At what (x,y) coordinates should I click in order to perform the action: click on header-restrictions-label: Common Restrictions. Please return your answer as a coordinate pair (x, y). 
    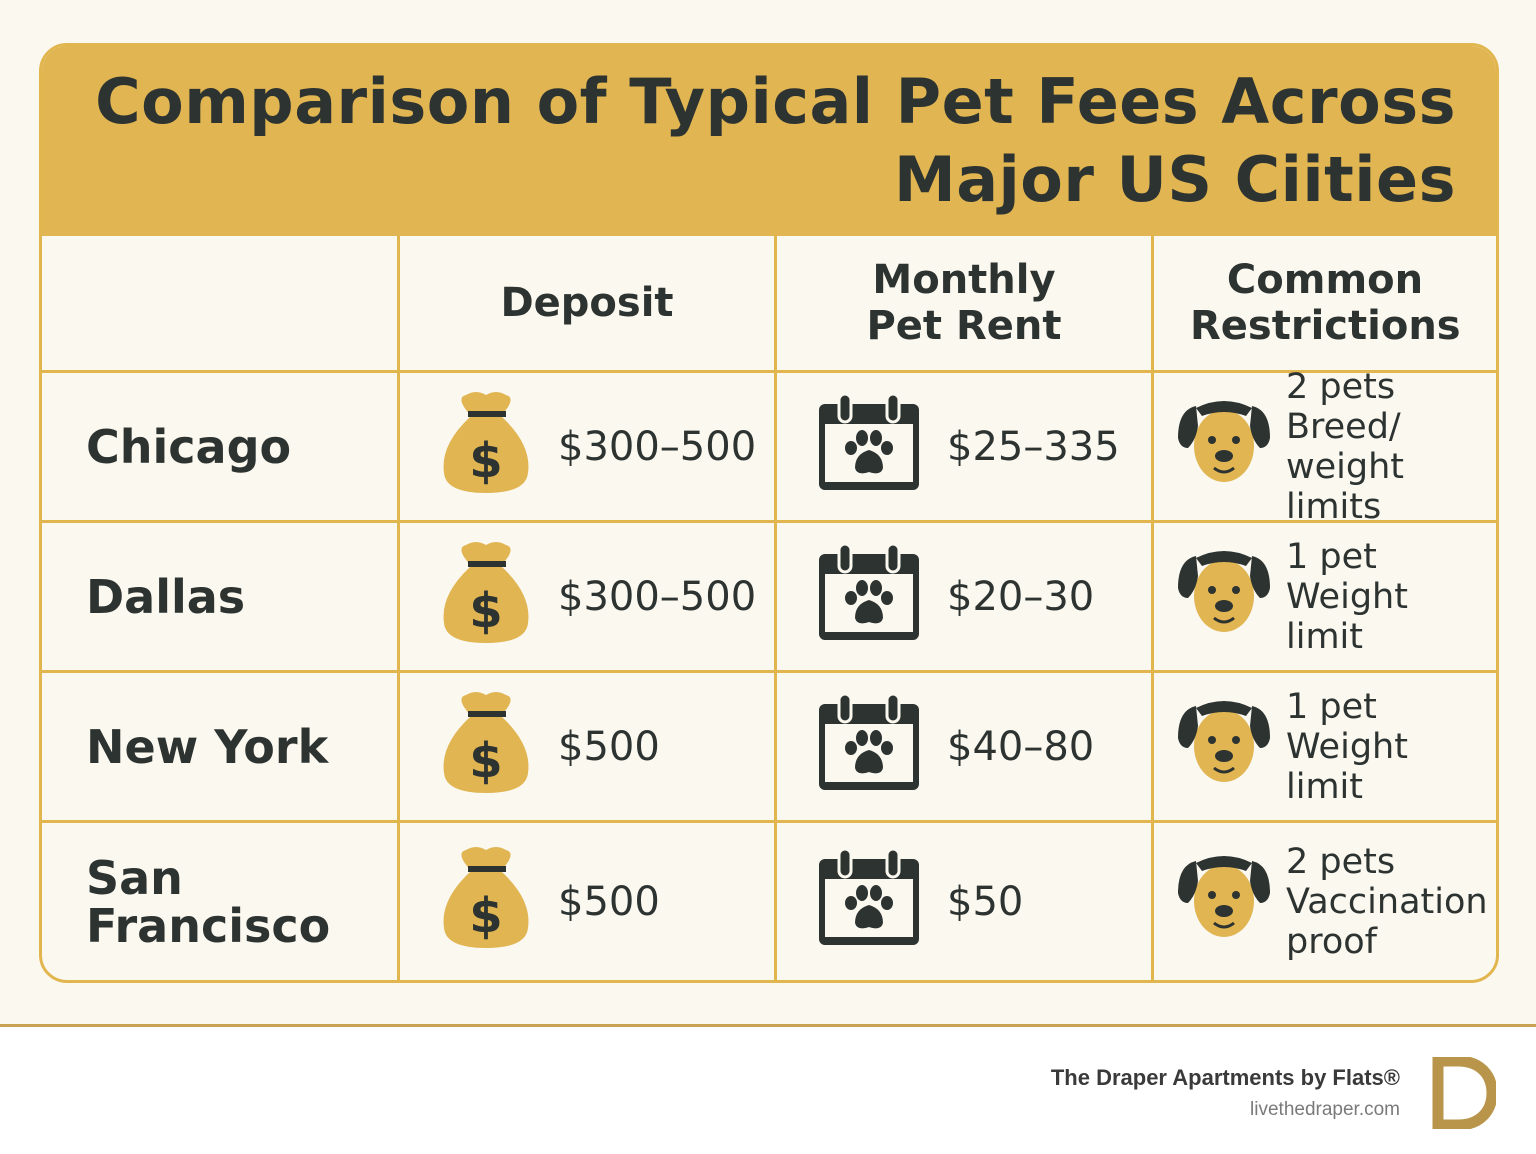
    Looking at the image, I should click on (1325, 303).